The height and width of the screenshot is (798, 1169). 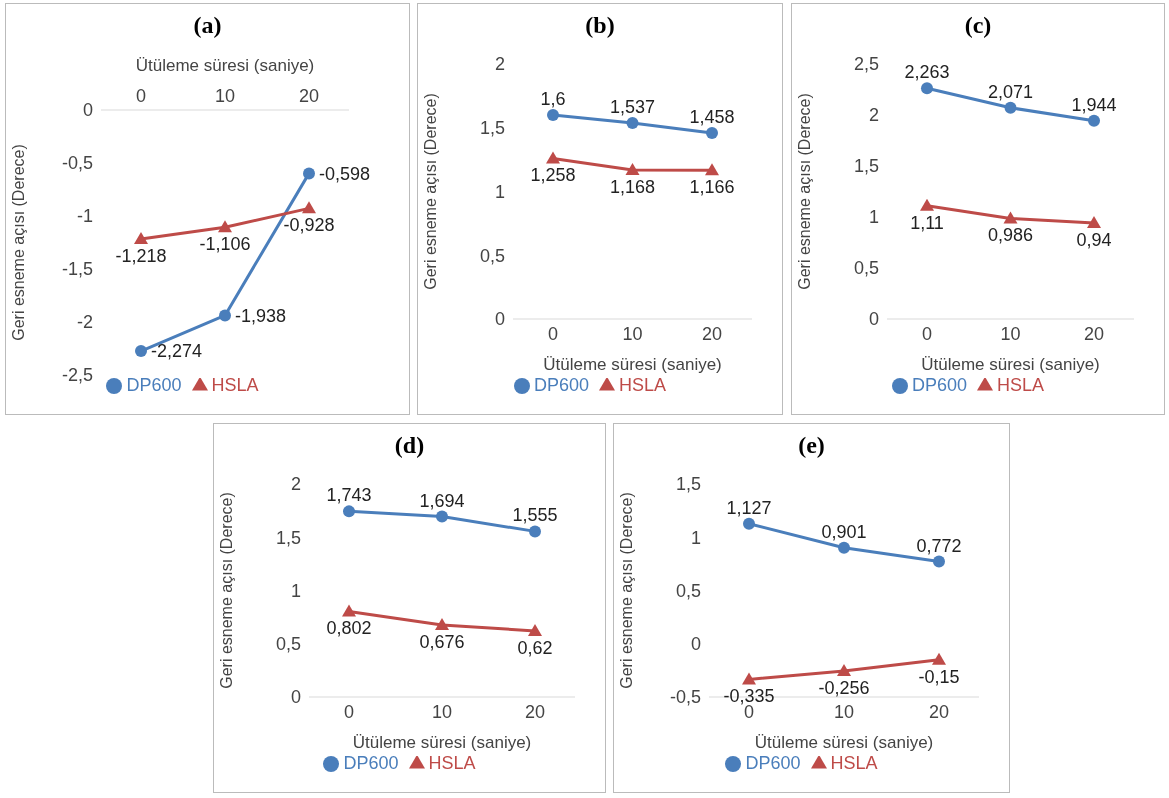 What do you see at coordinates (261, 315) in the screenshot?
I see `data-label: -1,938` at bounding box center [261, 315].